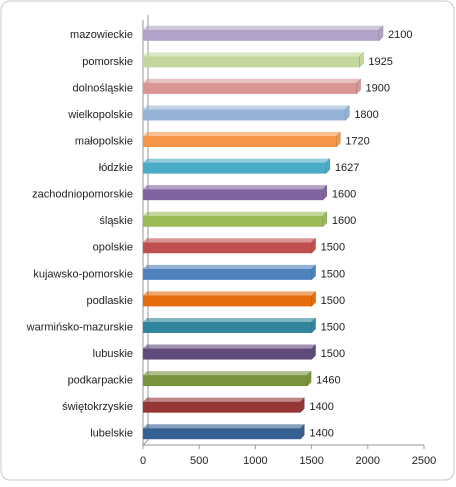 The width and height of the screenshot is (456, 487). What do you see at coordinates (380, 62) in the screenshot?
I see `data-label: 1925` at bounding box center [380, 62].